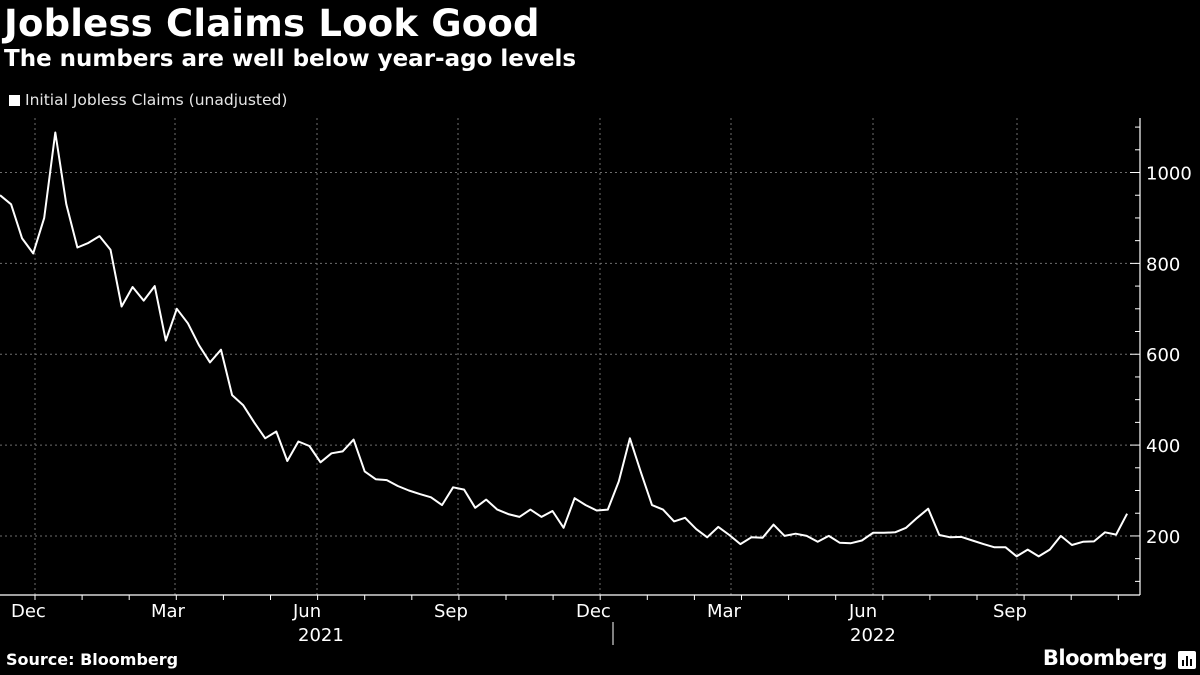  What do you see at coordinates (14, 100) in the screenshot?
I see `legend-swatch` at bounding box center [14, 100].